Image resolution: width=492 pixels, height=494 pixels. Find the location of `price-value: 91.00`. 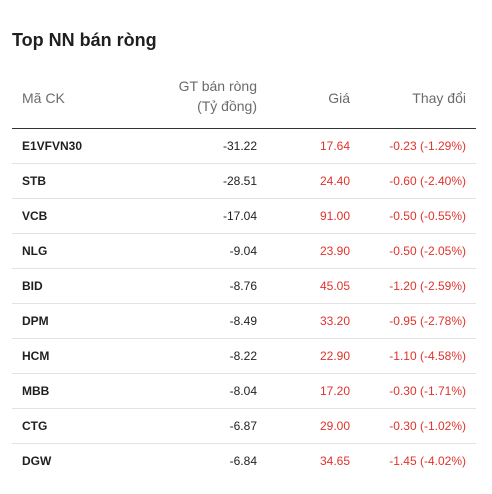

price-value: 91.00 is located at coordinates (334, 216).